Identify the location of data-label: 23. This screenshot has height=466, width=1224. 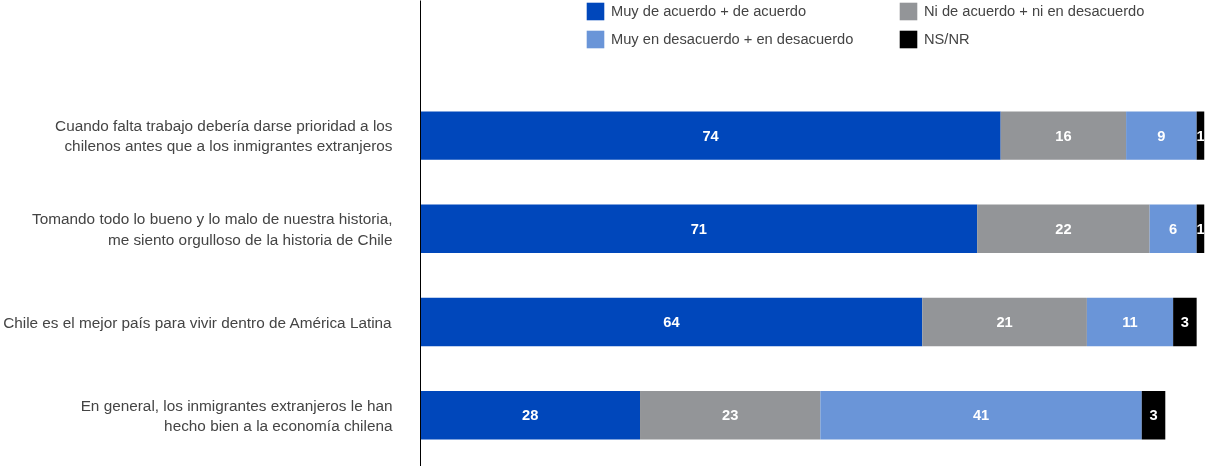
(730, 415).